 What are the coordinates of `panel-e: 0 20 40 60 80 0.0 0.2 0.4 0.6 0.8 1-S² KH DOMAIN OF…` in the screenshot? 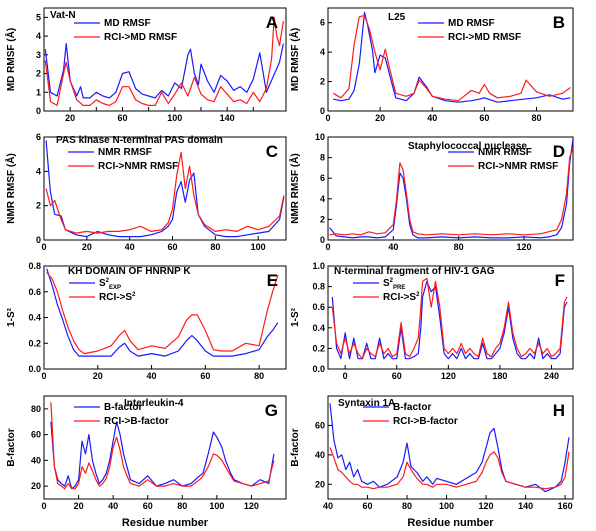 It's located at (146, 321).